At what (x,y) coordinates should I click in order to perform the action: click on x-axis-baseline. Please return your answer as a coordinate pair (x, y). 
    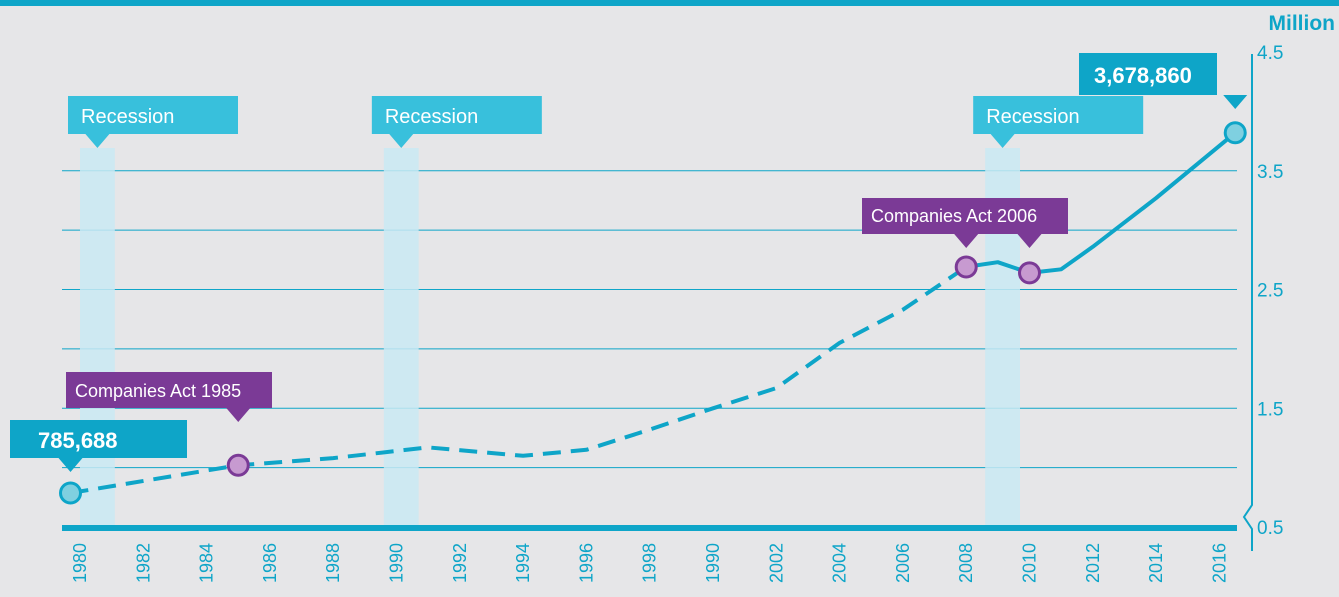
    Looking at the image, I should click on (649, 528).